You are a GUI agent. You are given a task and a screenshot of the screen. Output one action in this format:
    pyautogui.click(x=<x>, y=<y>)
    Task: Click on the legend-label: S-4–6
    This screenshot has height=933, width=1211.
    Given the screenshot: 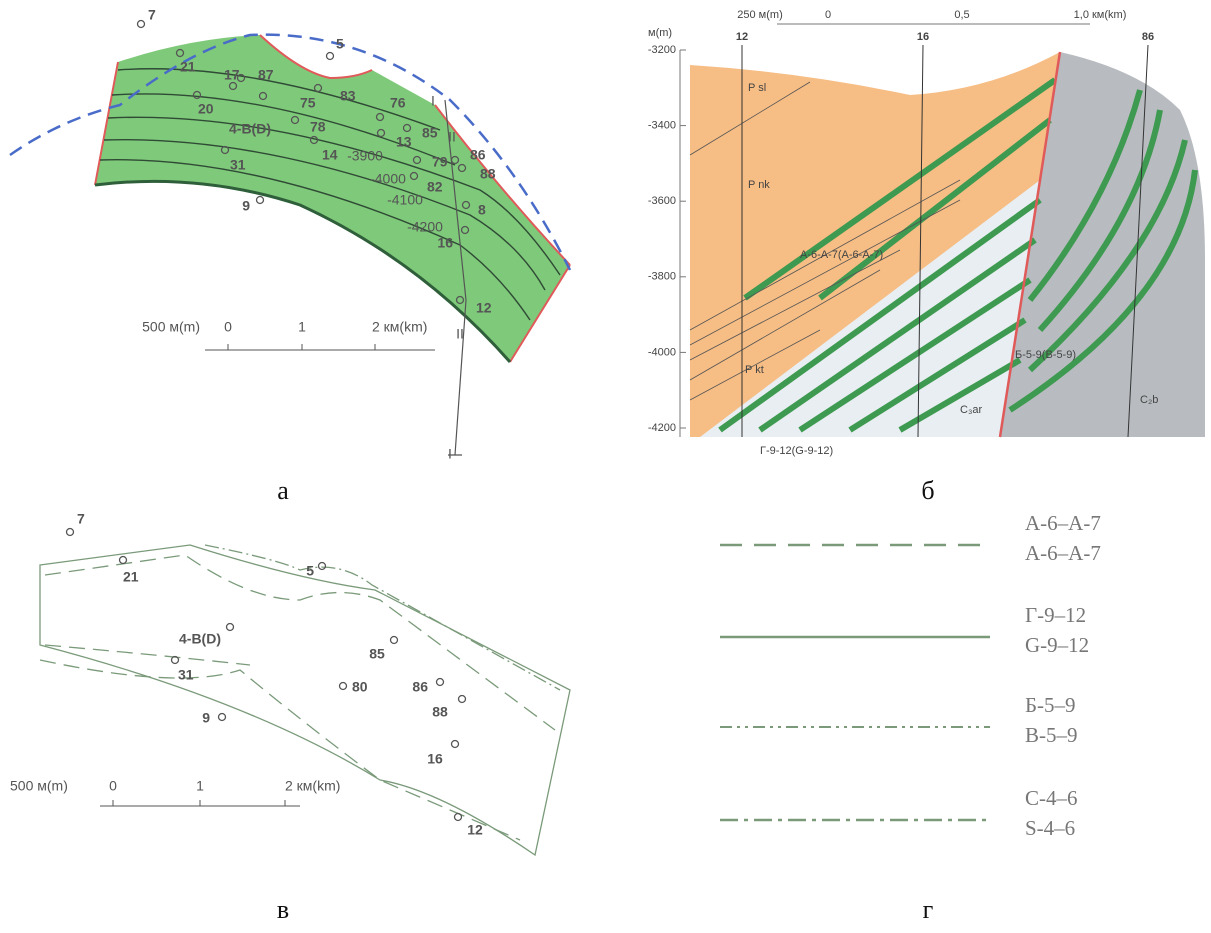 What is the action you would take?
    pyautogui.click(x=1050, y=828)
    